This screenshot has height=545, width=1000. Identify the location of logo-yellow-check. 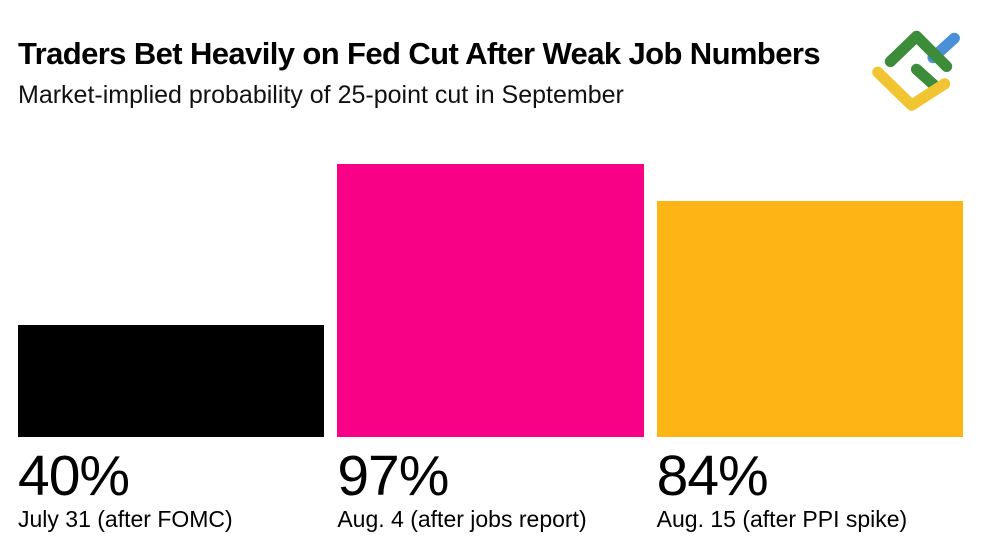
(911, 88).